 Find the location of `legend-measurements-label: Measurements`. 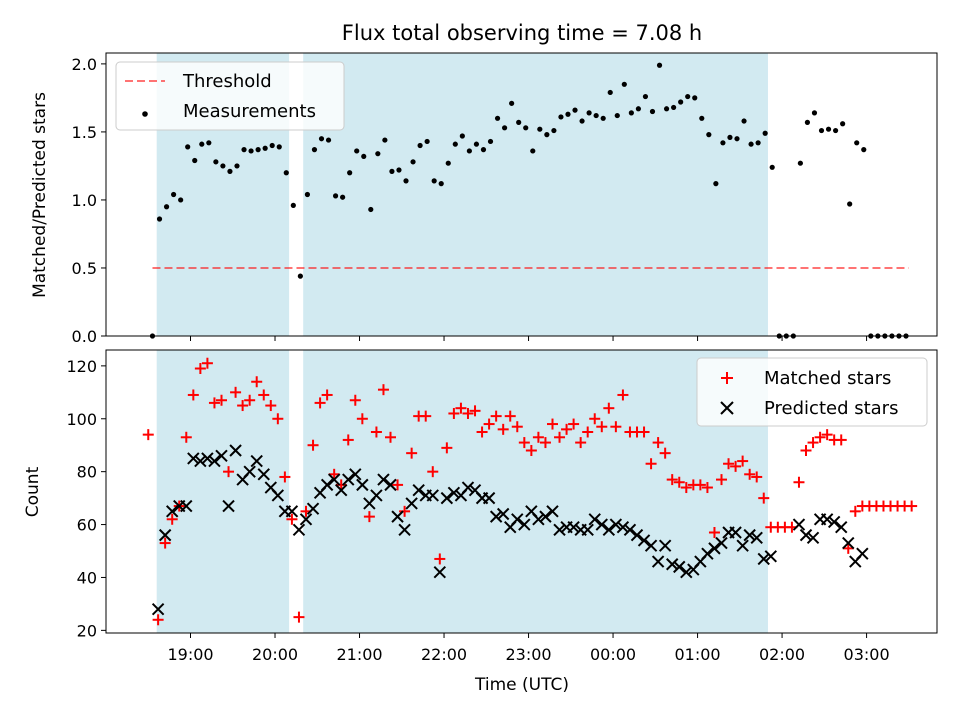

legend-measurements-label: Measurements is located at coordinates (249, 111).